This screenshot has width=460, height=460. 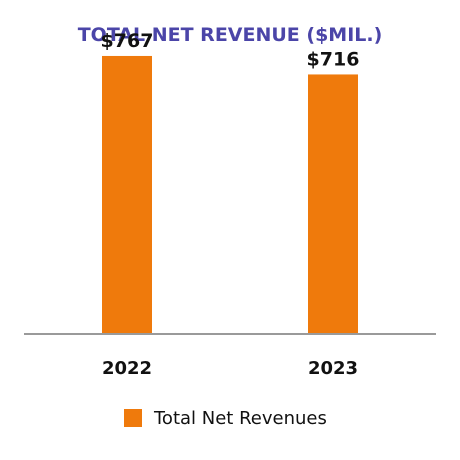 I want to click on bar-2023, so click(x=333, y=204).